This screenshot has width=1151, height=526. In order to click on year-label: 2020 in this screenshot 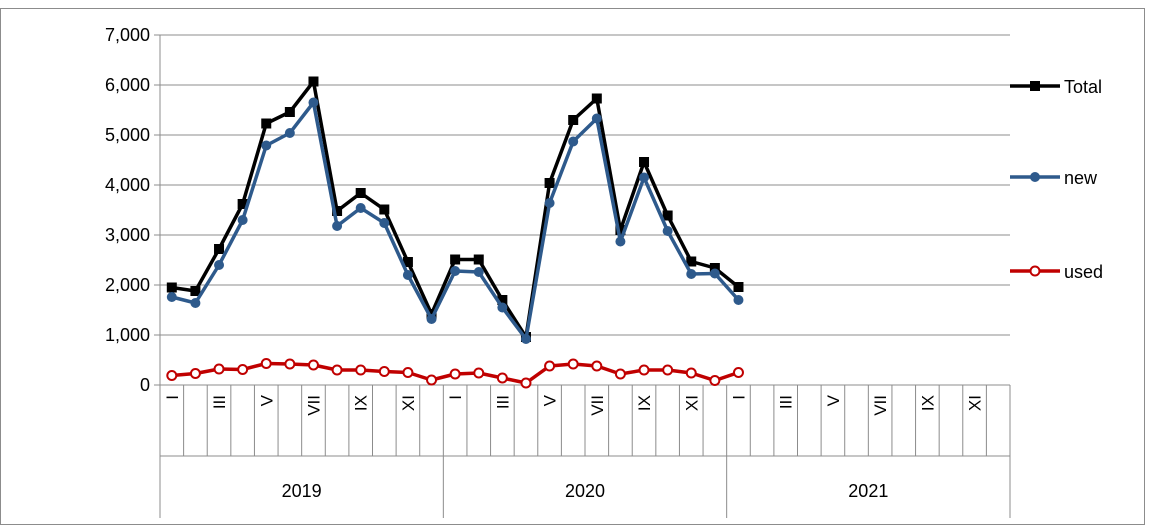, I will do `click(585, 491)`.